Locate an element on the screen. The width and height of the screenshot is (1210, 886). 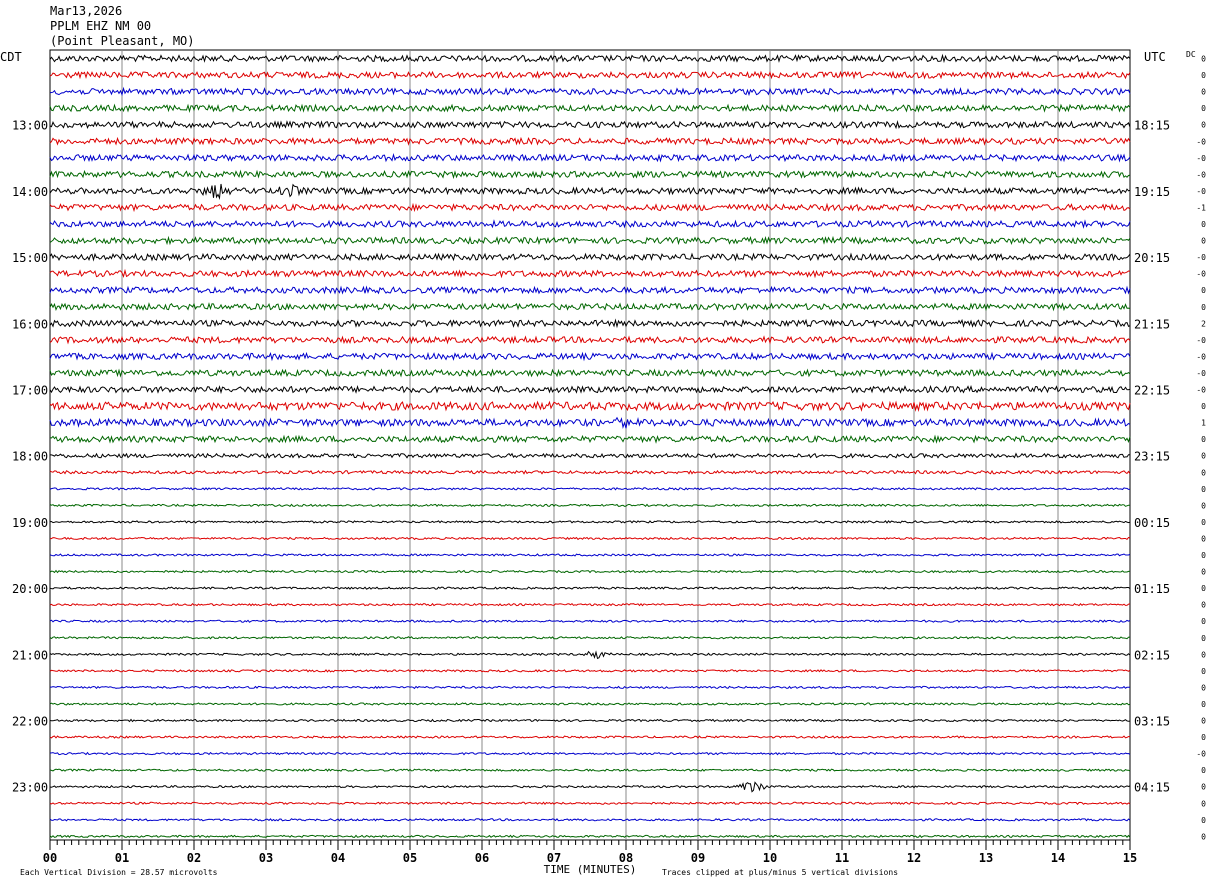
utc-hour-label: 02:15 is located at coordinates (1152, 655).